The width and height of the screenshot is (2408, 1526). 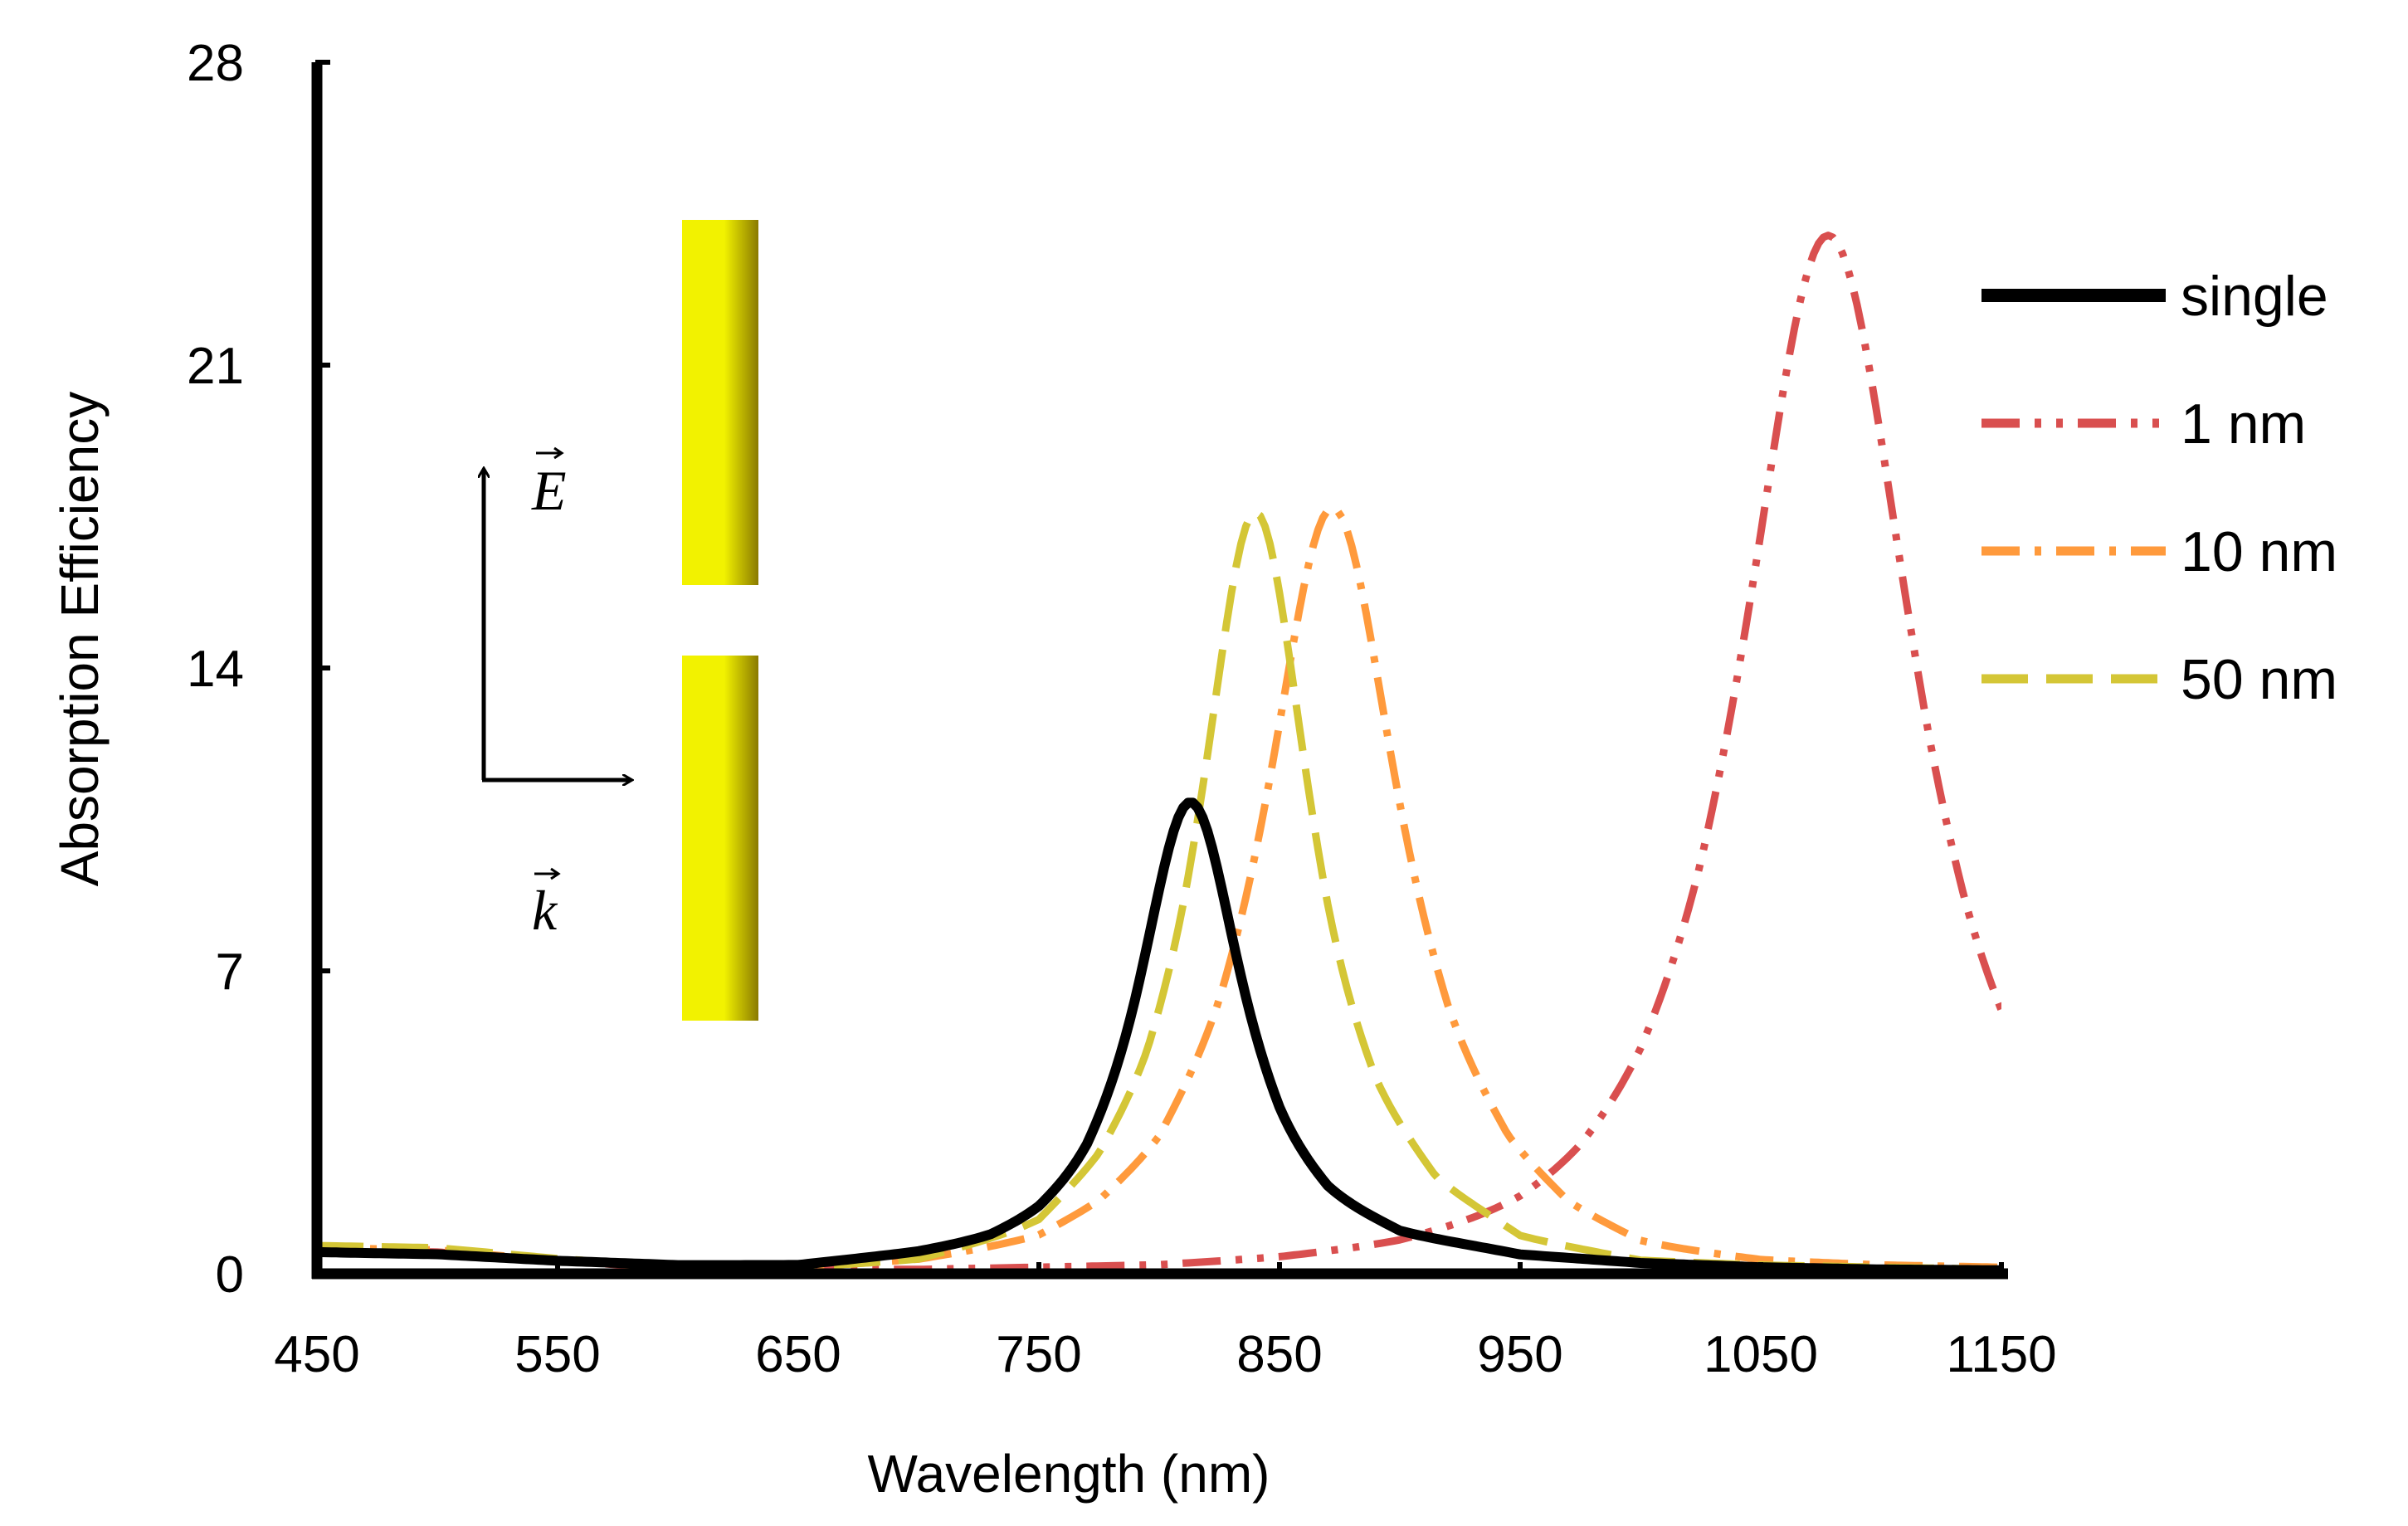 I want to click on y-tick-label: 28, so click(x=215, y=63).